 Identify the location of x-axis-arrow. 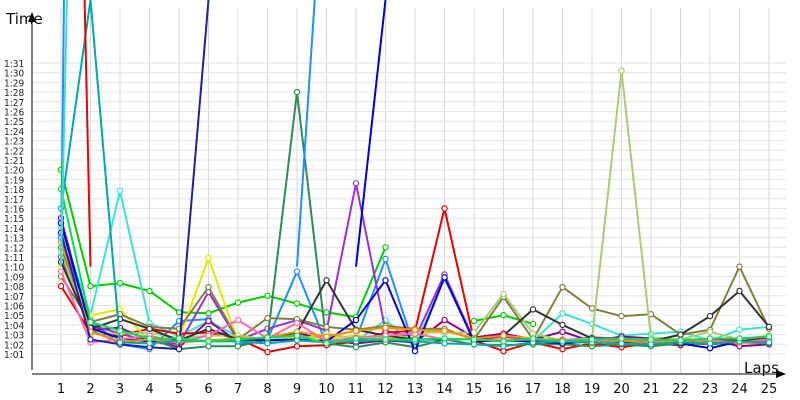
(781, 374).